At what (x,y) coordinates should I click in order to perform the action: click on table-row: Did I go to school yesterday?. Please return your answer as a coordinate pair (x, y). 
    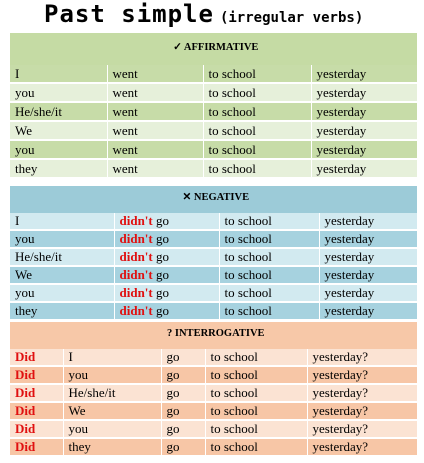
    Looking at the image, I should click on (214, 358).